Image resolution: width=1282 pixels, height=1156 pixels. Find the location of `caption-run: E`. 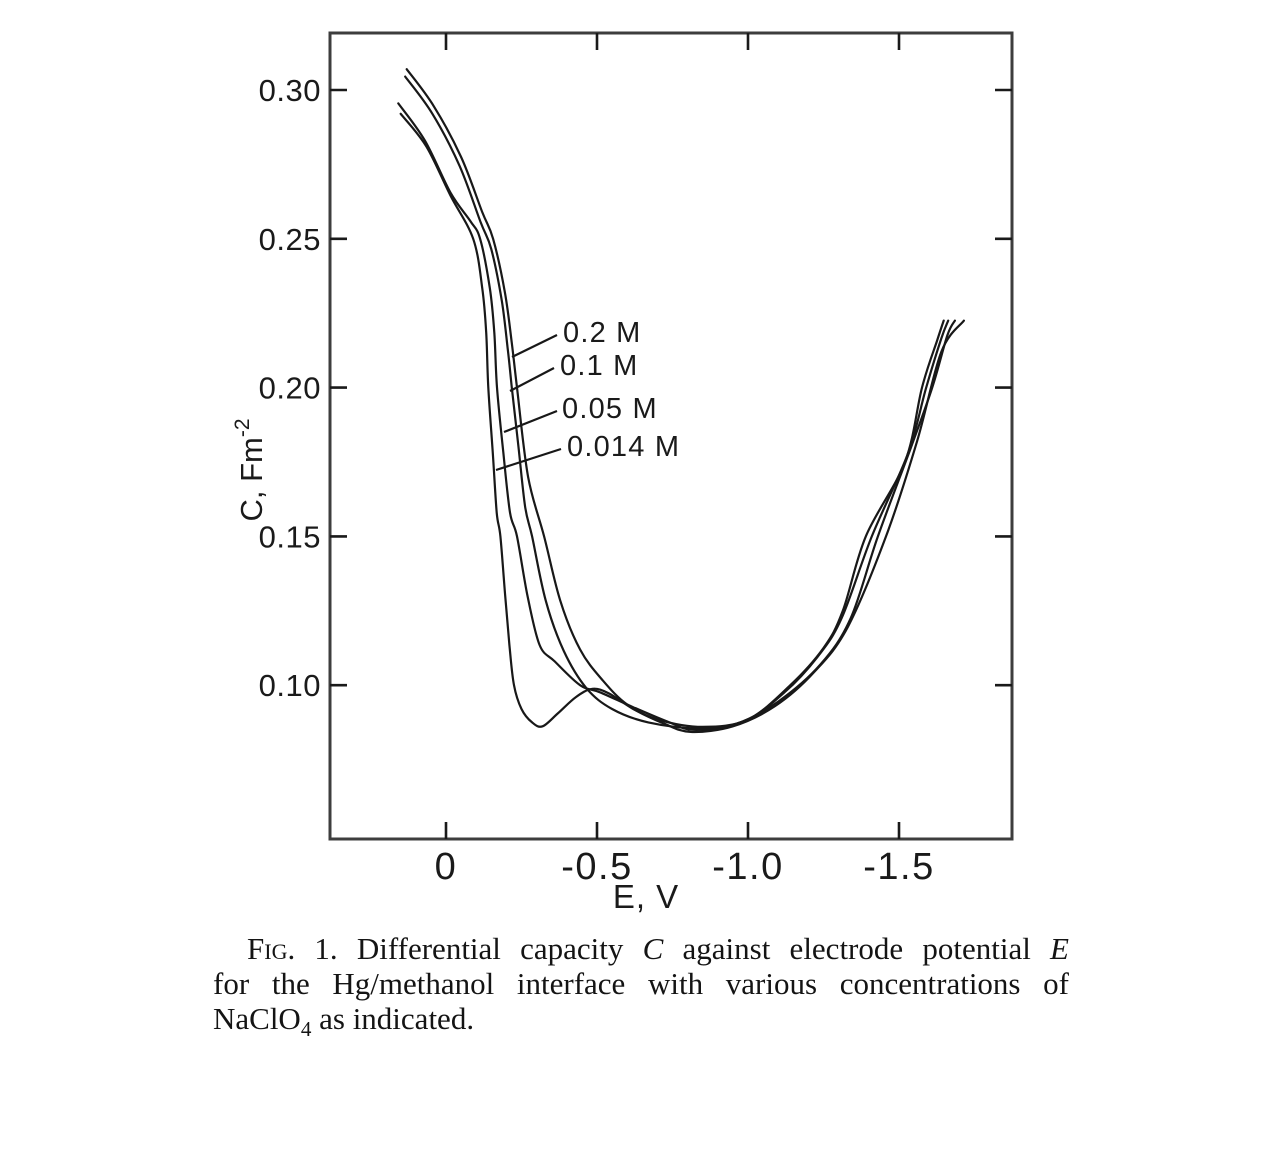

caption-run: E is located at coordinates (1059, 948).